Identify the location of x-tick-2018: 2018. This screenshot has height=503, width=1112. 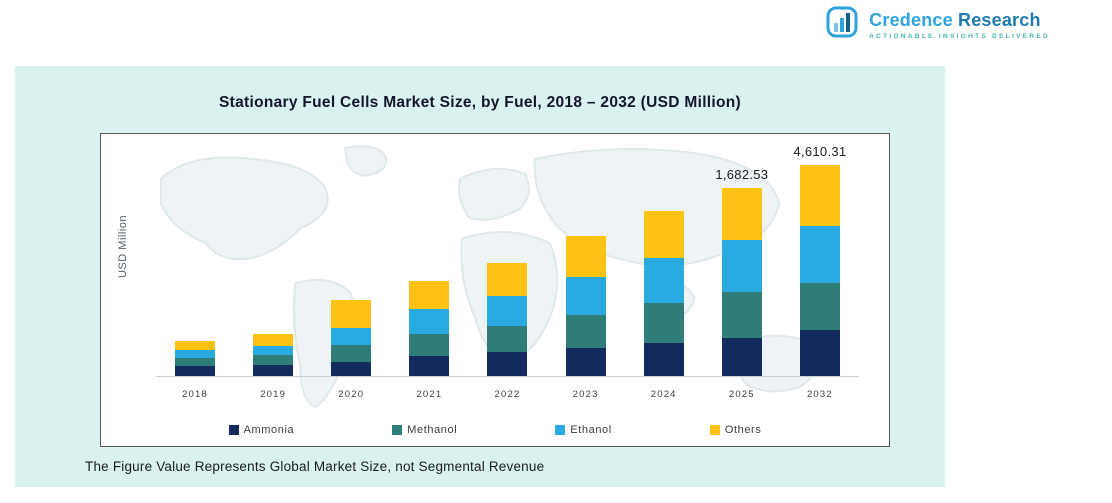
(195, 394).